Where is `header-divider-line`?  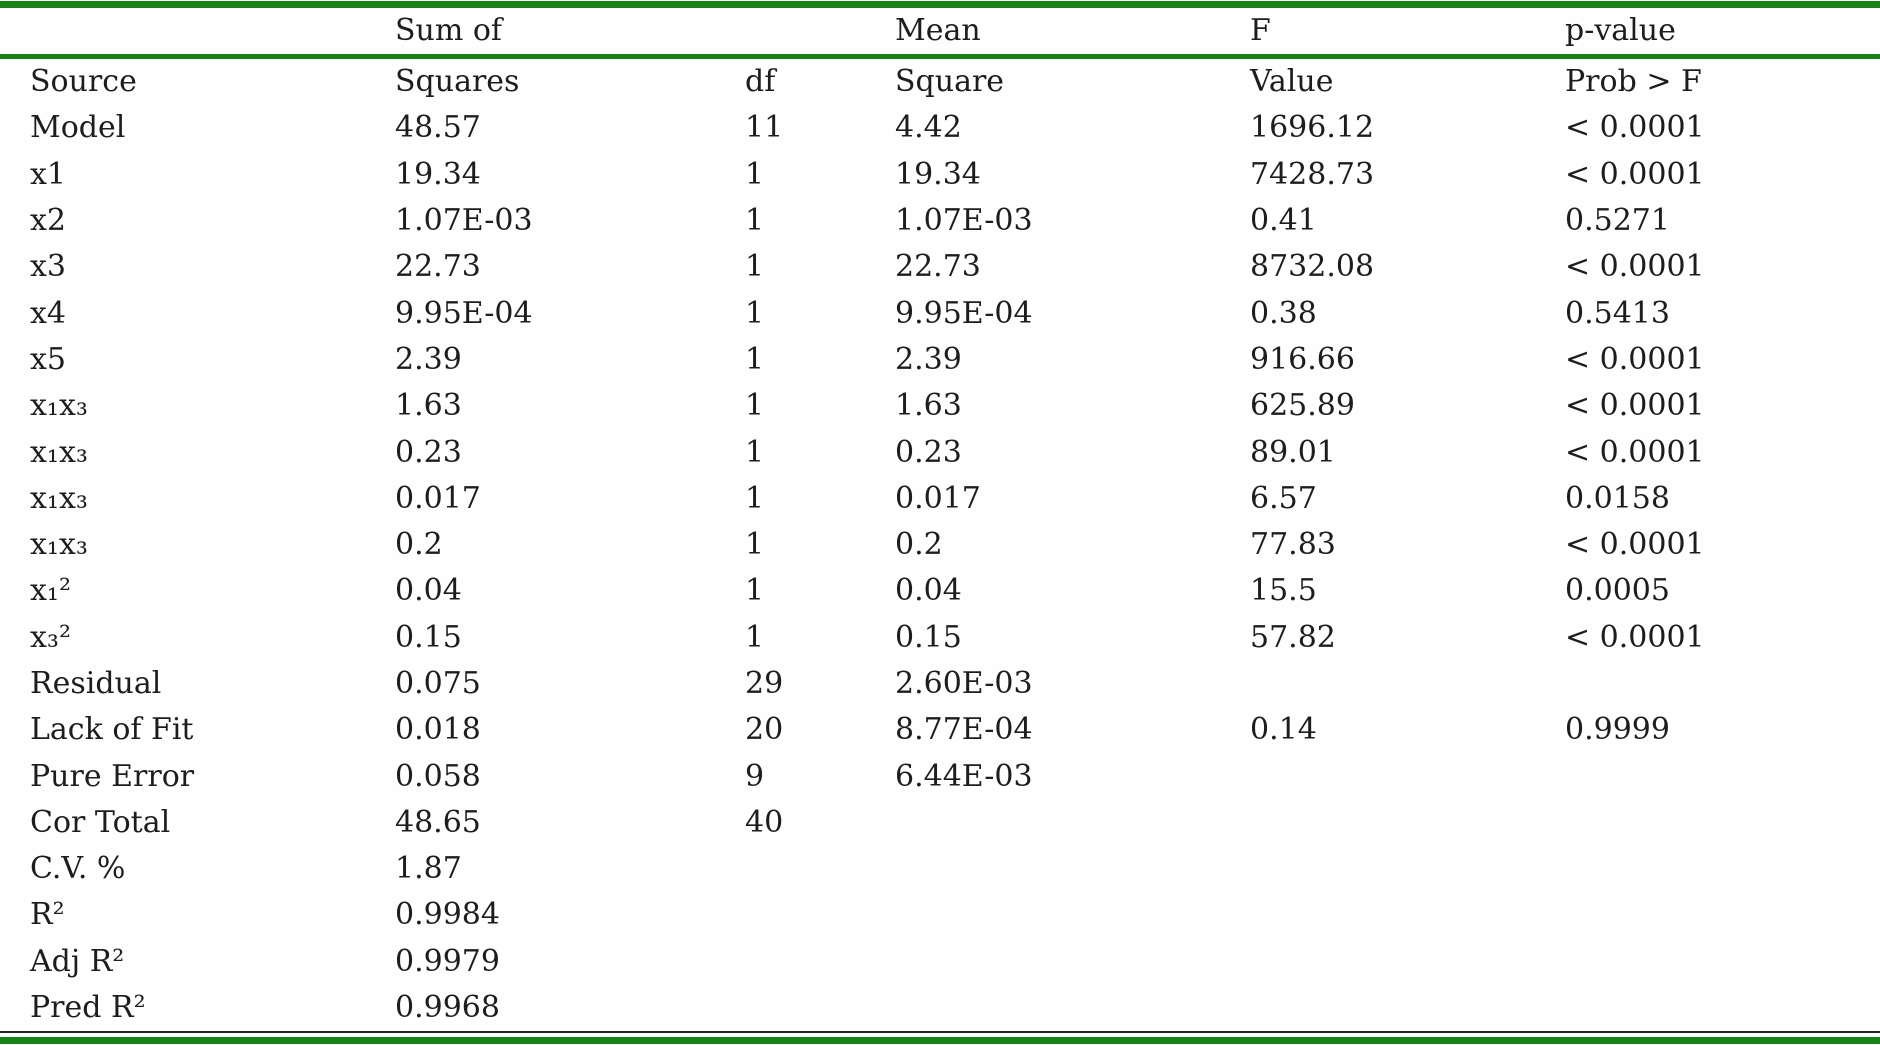
header-divider-line is located at coordinates (940, 56).